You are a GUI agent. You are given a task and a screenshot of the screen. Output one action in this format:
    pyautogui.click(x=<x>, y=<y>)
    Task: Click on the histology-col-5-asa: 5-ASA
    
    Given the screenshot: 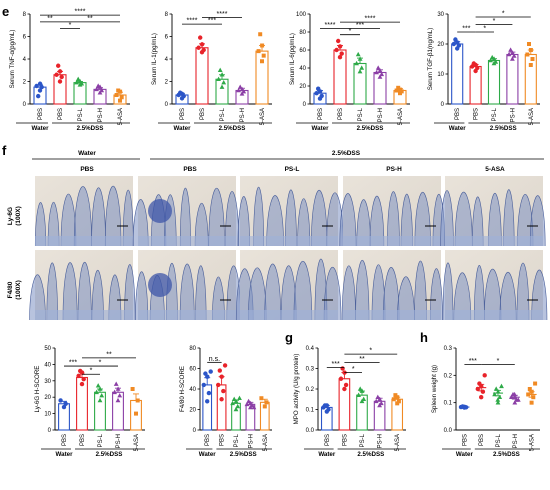 What is the action you would take?
    pyautogui.click(x=495, y=169)
    